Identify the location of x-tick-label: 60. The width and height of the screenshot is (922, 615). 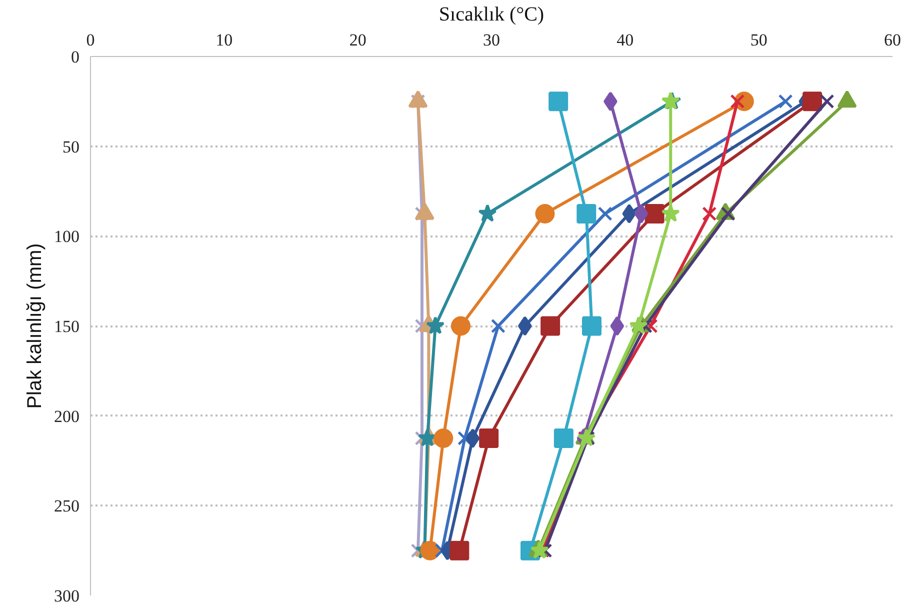
(892, 40).